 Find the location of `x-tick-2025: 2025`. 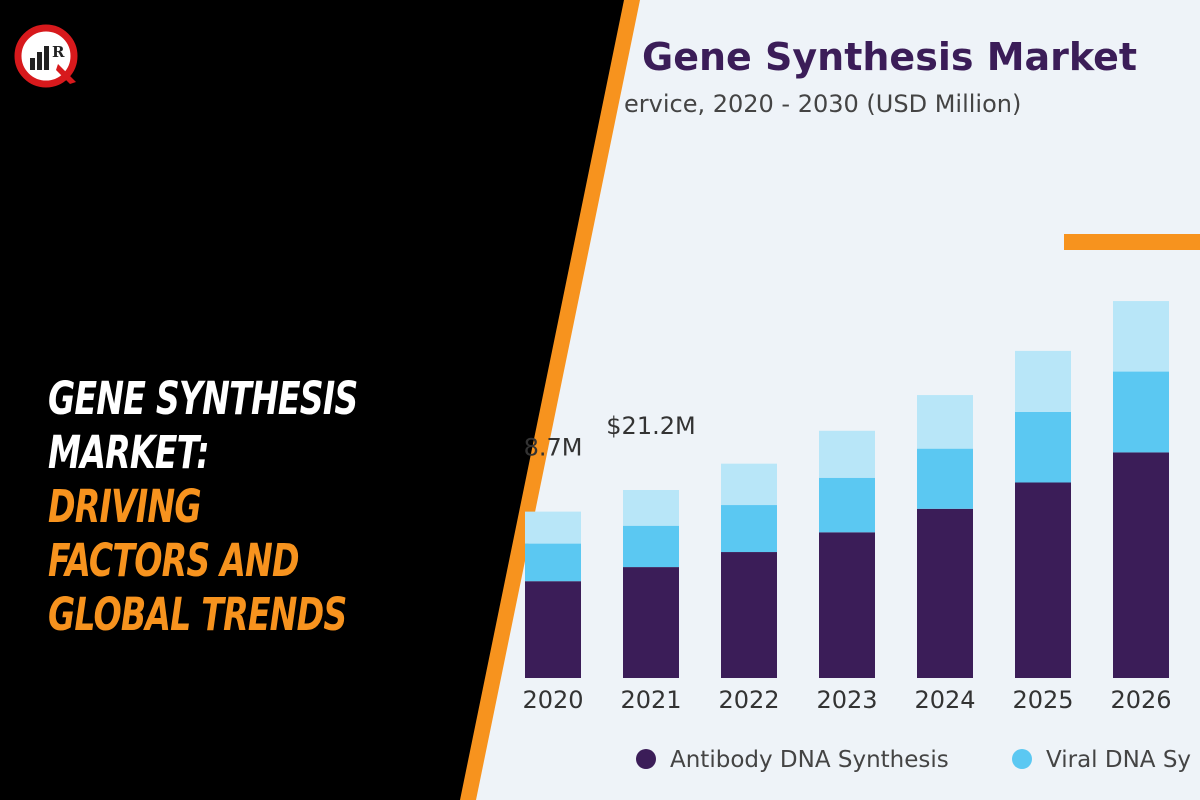

x-tick-2025: 2025 is located at coordinates (1042, 700).